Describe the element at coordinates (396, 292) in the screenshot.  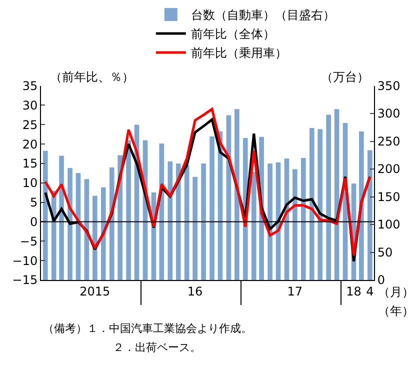
I see `text: （月）` at that location.